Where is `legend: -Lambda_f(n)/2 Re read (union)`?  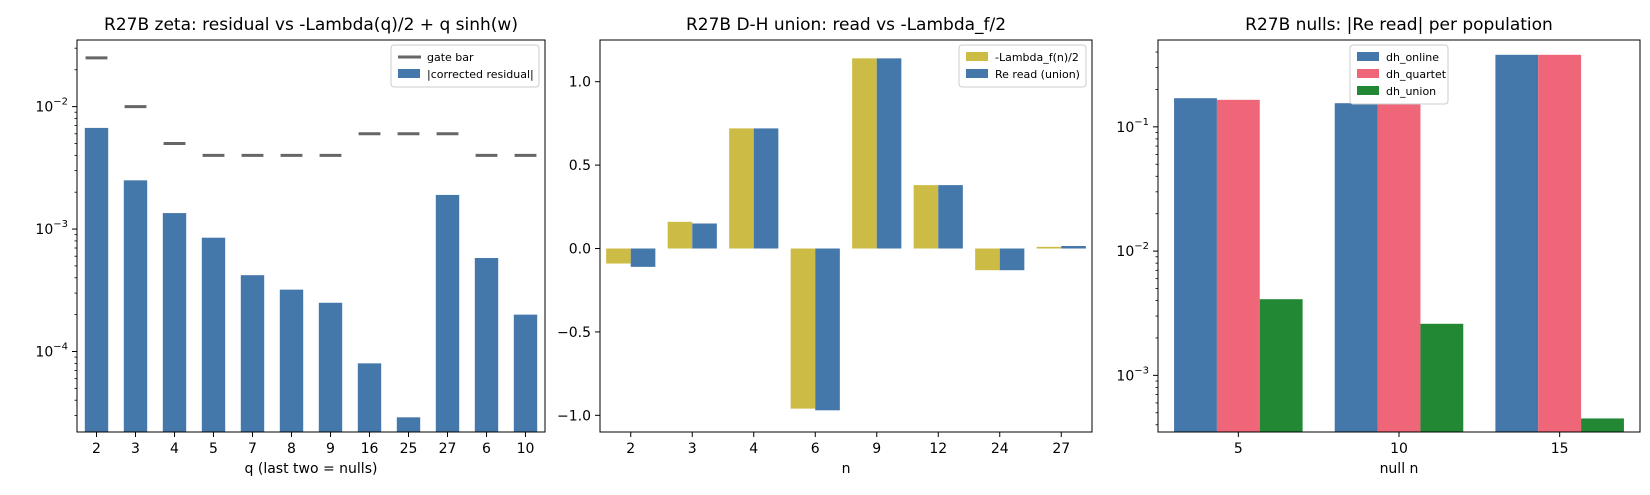 legend: -Lambda_f(n)/2 Re read (union) is located at coordinates (1022, 66).